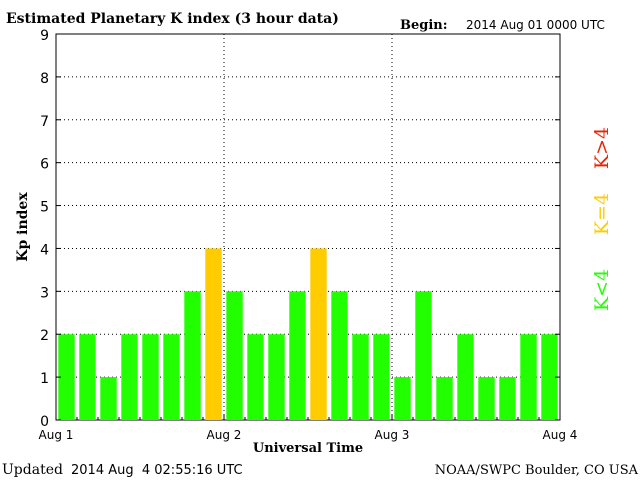  What do you see at coordinates (602, 214) in the screenshot?
I see `legend-equal: K=4` at bounding box center [602, 214].